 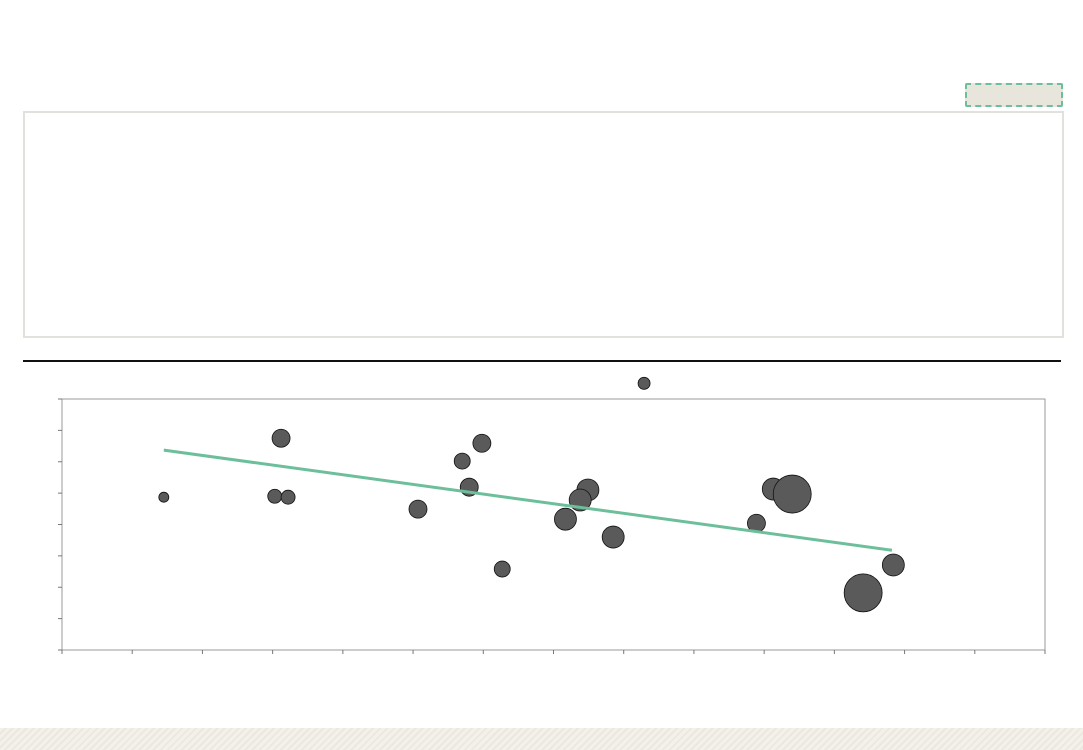 What do you see at coordinates (541, 739) in the screenshot?
I see `footer` at bounding box center [541, 739].